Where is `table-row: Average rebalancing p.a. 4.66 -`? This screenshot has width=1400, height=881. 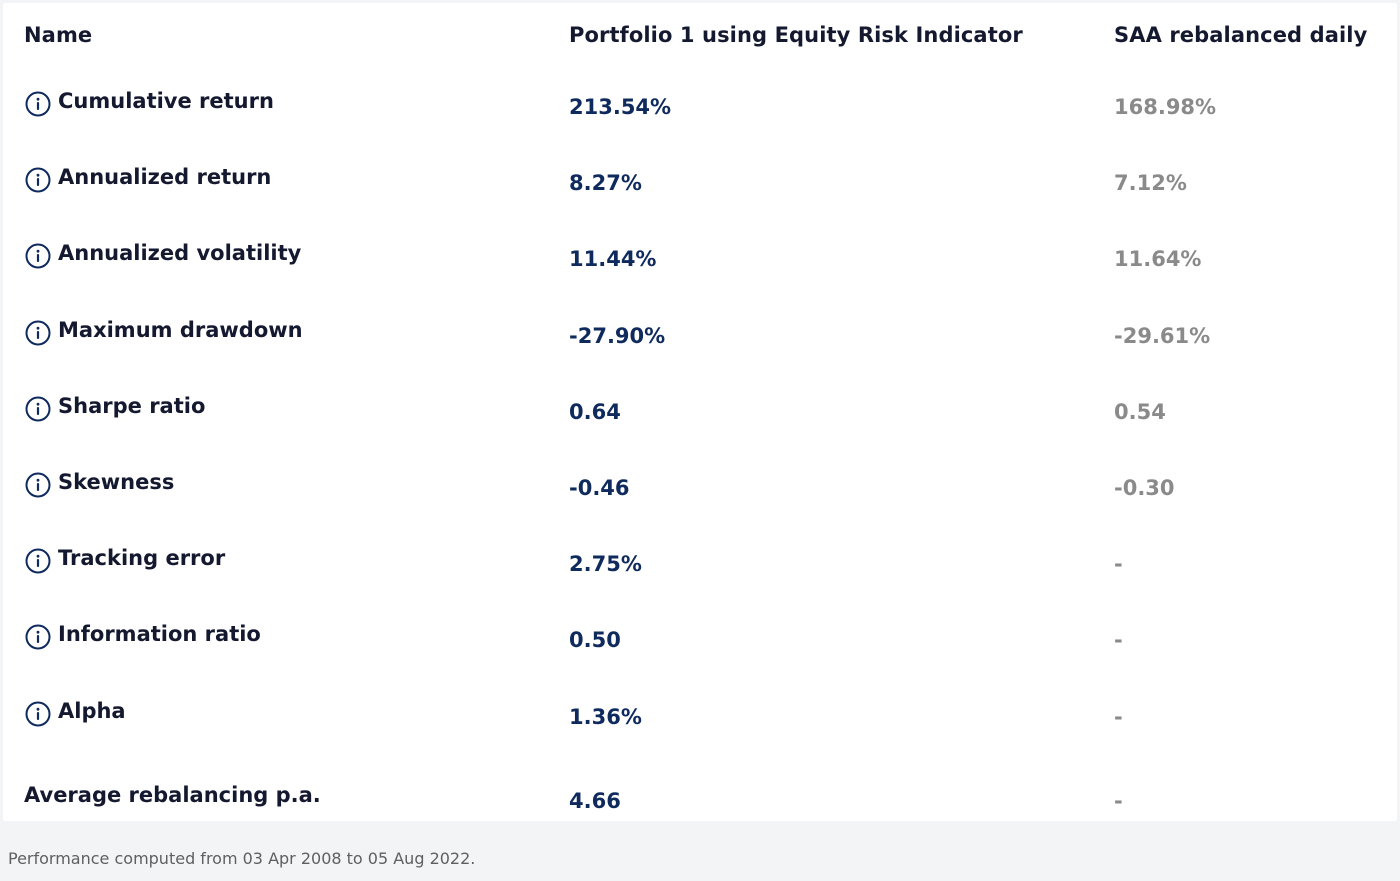 table-row: Average rebalancing p.a. 4.66 - is located at coordinates (700, 799).